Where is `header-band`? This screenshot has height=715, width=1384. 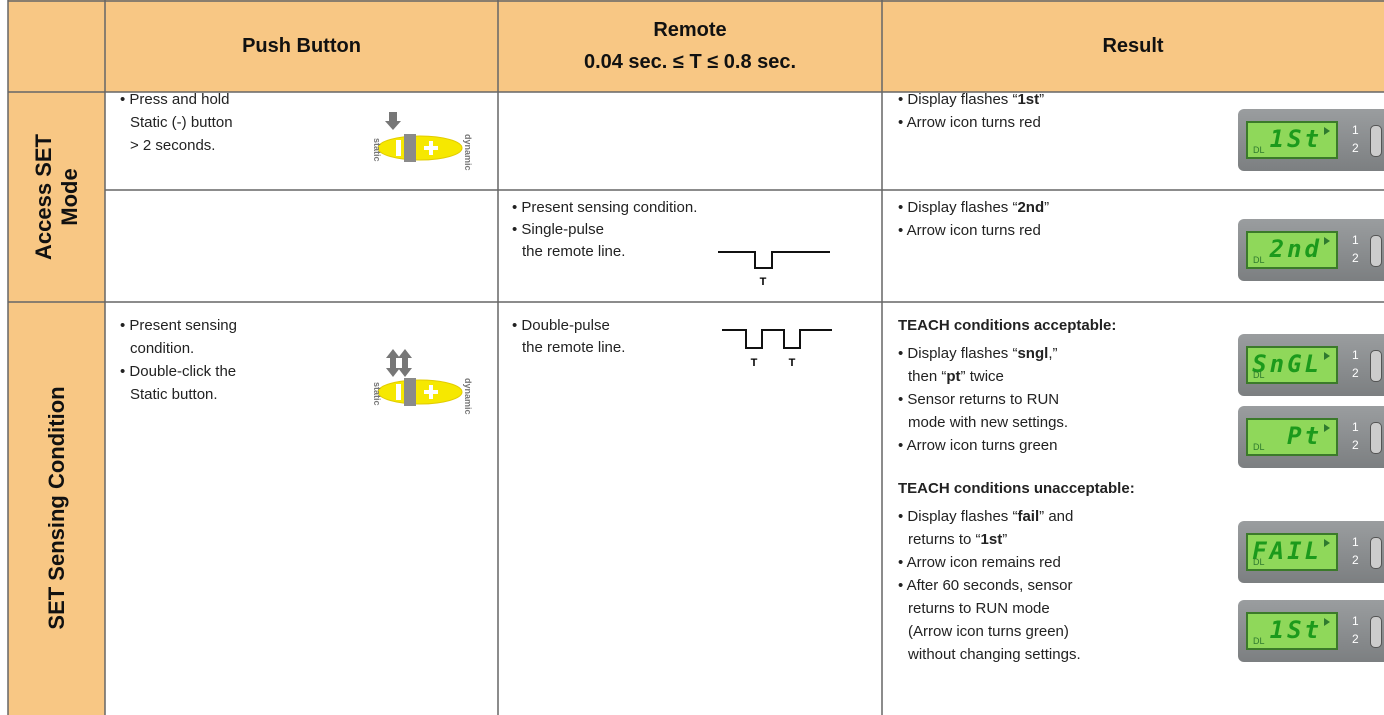 header-band is located at coordinates (696, 46).